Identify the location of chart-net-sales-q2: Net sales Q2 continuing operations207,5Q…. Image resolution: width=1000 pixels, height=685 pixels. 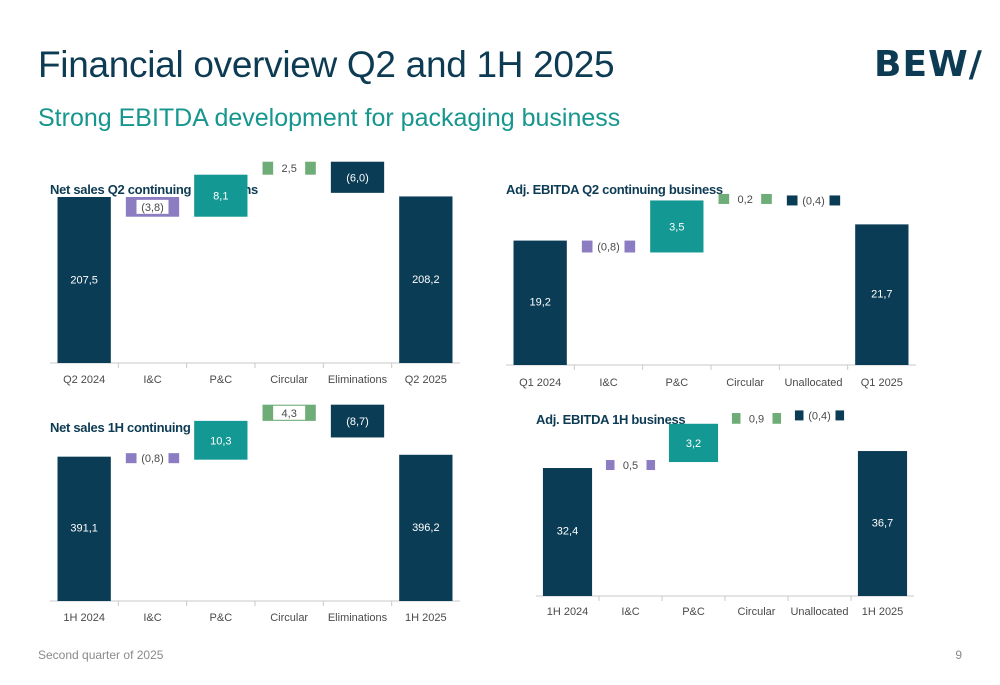
(255, 273).